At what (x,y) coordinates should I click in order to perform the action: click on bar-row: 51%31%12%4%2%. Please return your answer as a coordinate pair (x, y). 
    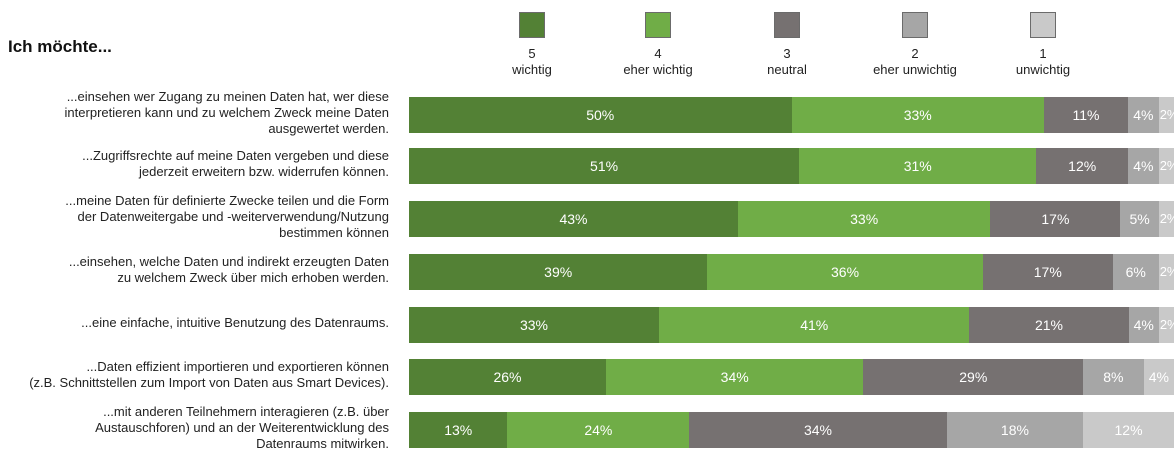
    Looking at the image, I should click on (791, 166).